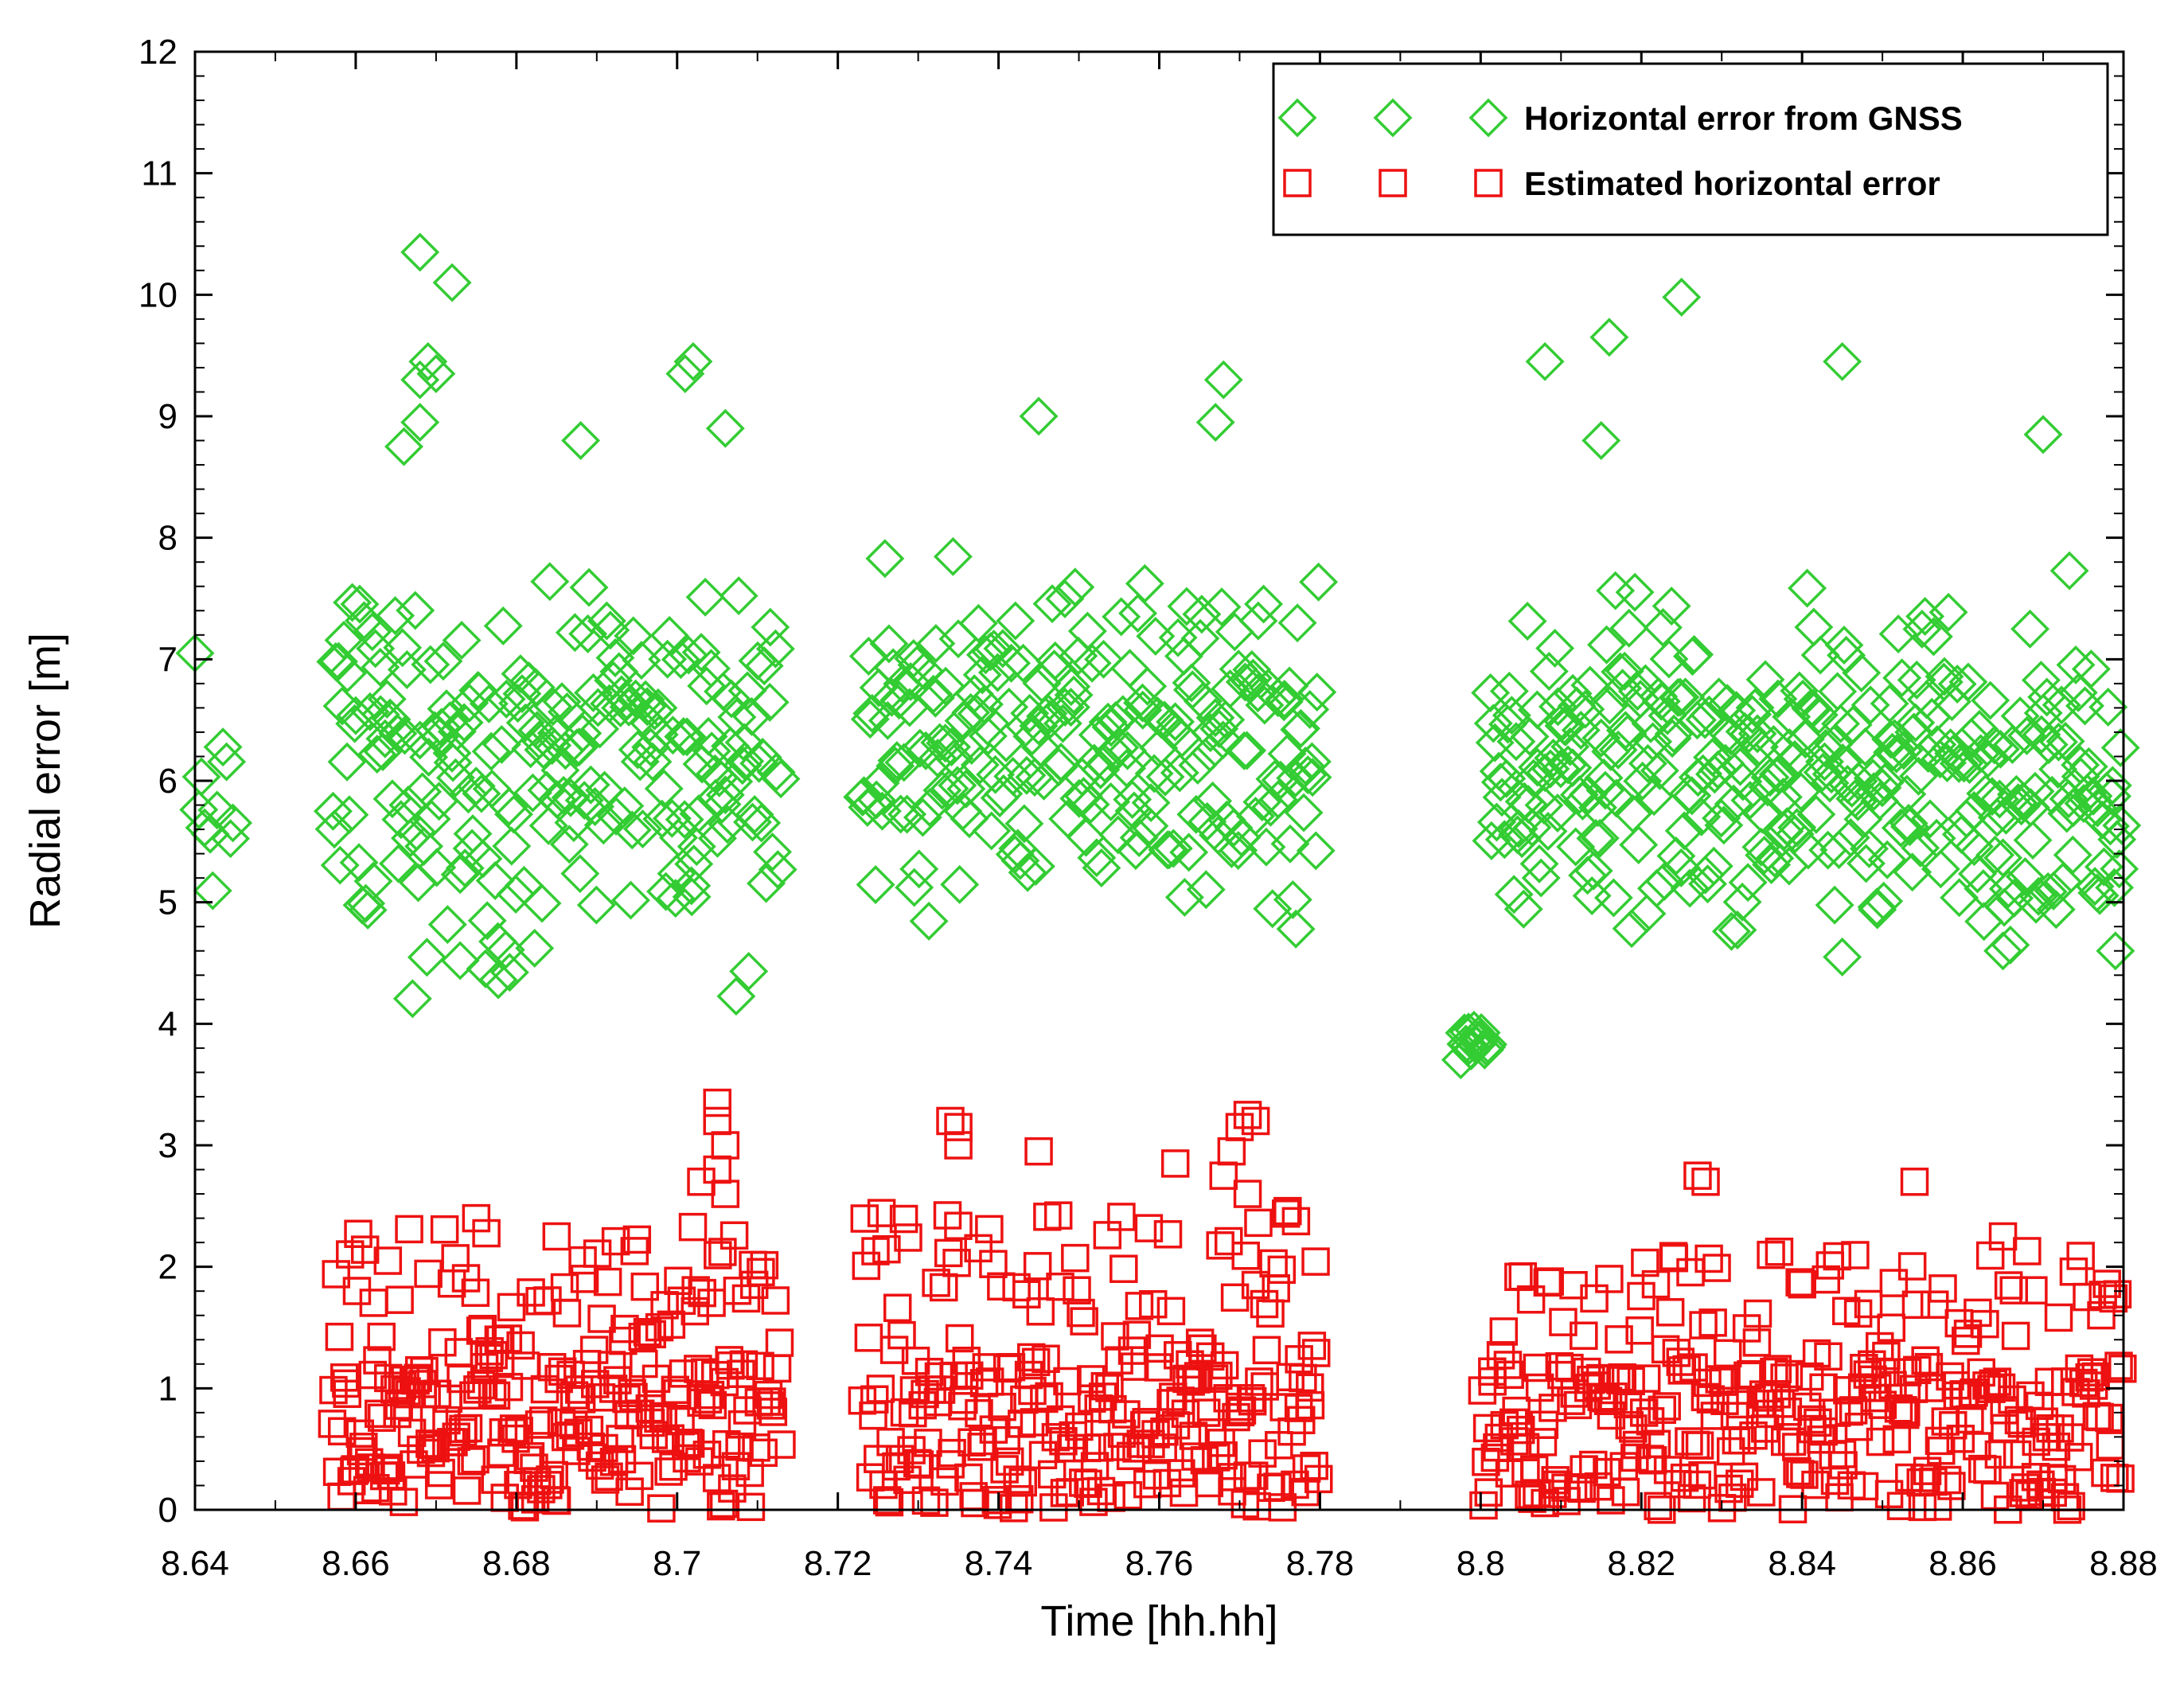 The width and height of the screenshot is (2180, 1708). I want to click on y-tick-label: 6, so click(167, 781).